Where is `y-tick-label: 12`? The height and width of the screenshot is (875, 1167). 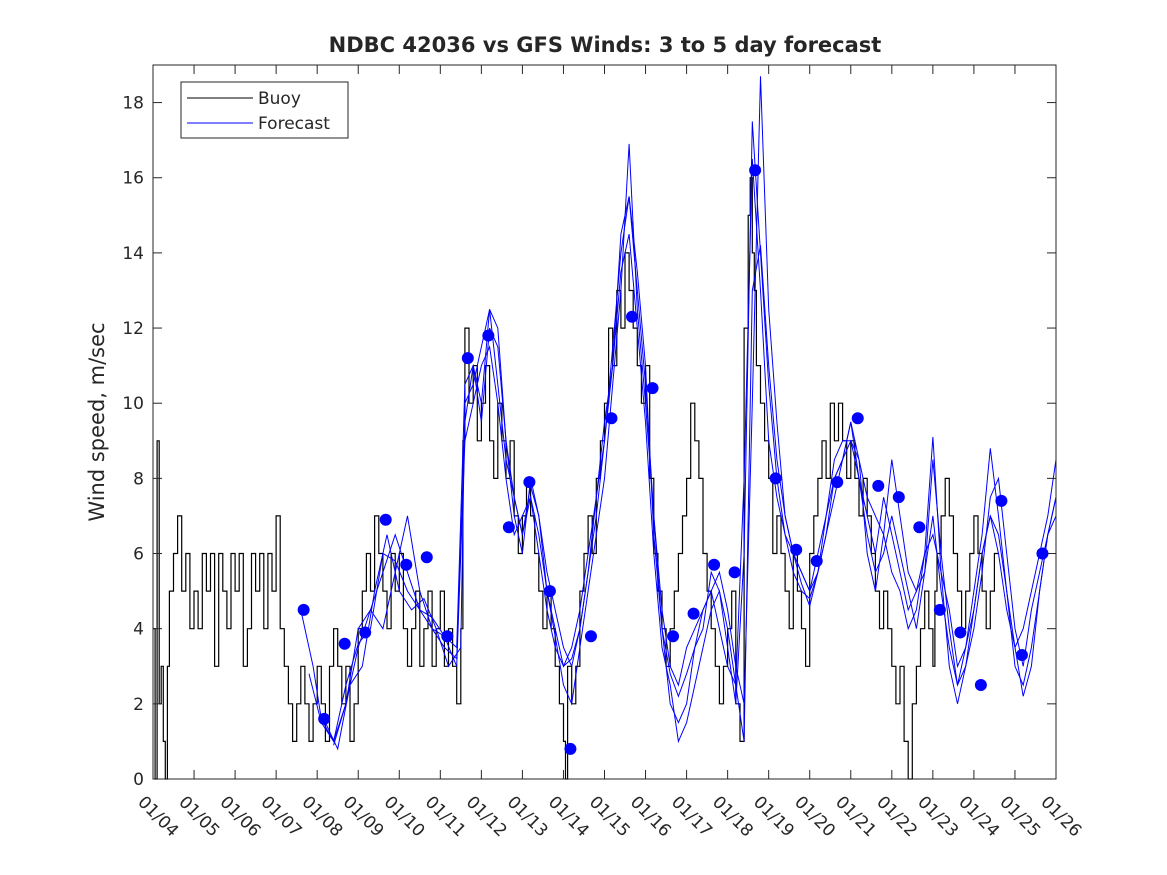 y-tick-label: 12 is located at coordinates (133, 329).